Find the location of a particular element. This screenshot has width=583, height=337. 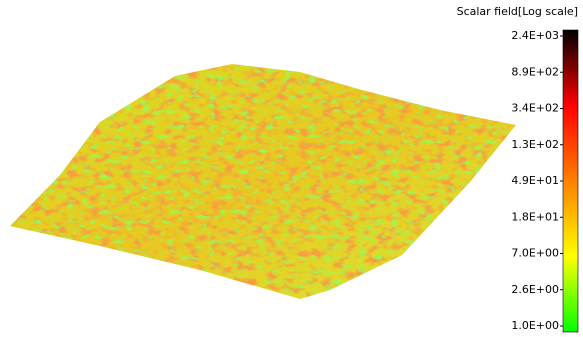

colorbar-title: Scalar field[Log scale] is located at coordinates (517, 11).